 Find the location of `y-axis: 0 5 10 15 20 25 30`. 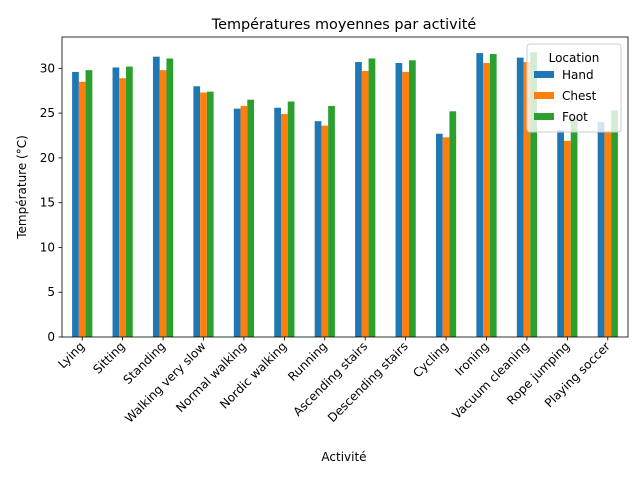

y-axis: 0 5 10 15 20 25 30 is located at coordinates (51, 202).